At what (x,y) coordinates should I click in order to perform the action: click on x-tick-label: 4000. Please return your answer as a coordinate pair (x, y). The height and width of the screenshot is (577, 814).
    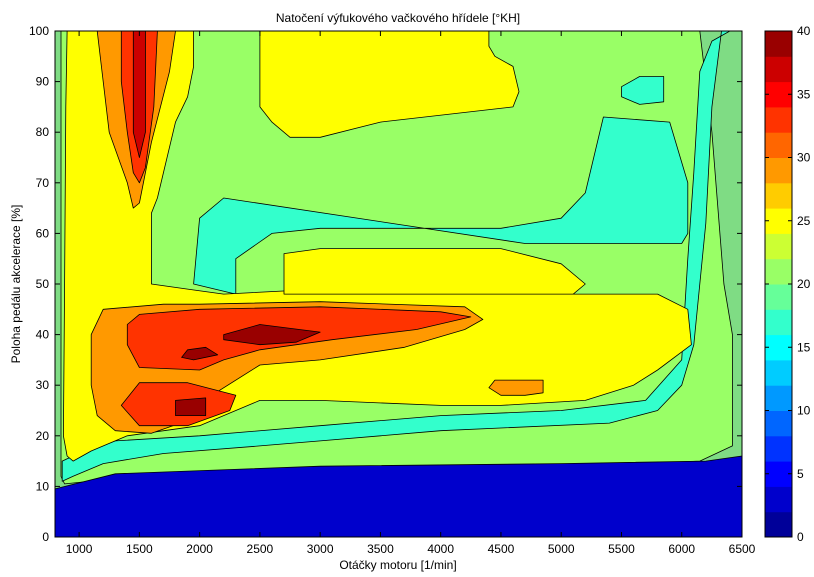
    Looking at the image, I should click on (440, 549).